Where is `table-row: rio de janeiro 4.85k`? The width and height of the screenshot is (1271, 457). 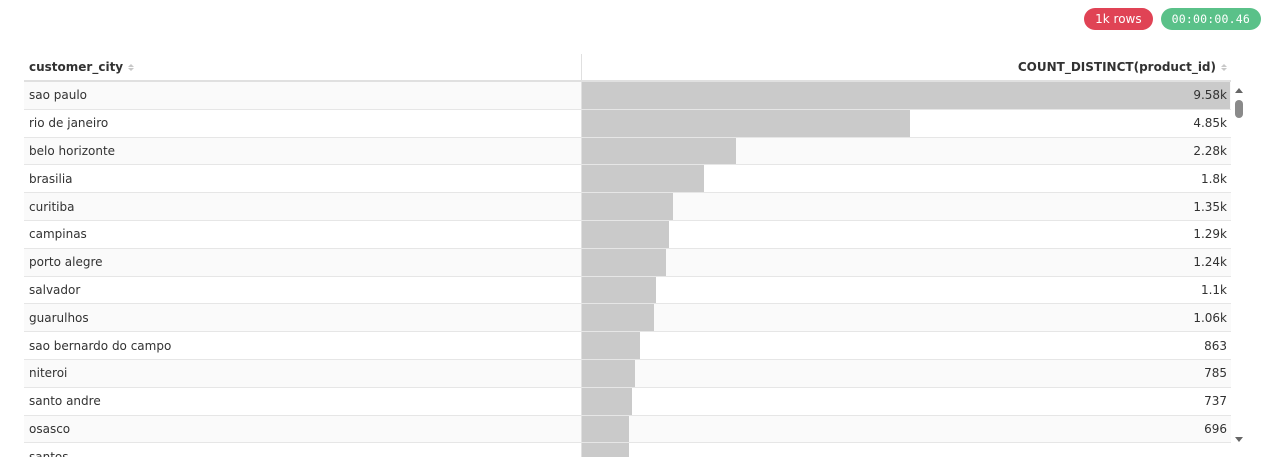
table-row: rio de janeiro 4.85k is located at coordinates (627, 123).